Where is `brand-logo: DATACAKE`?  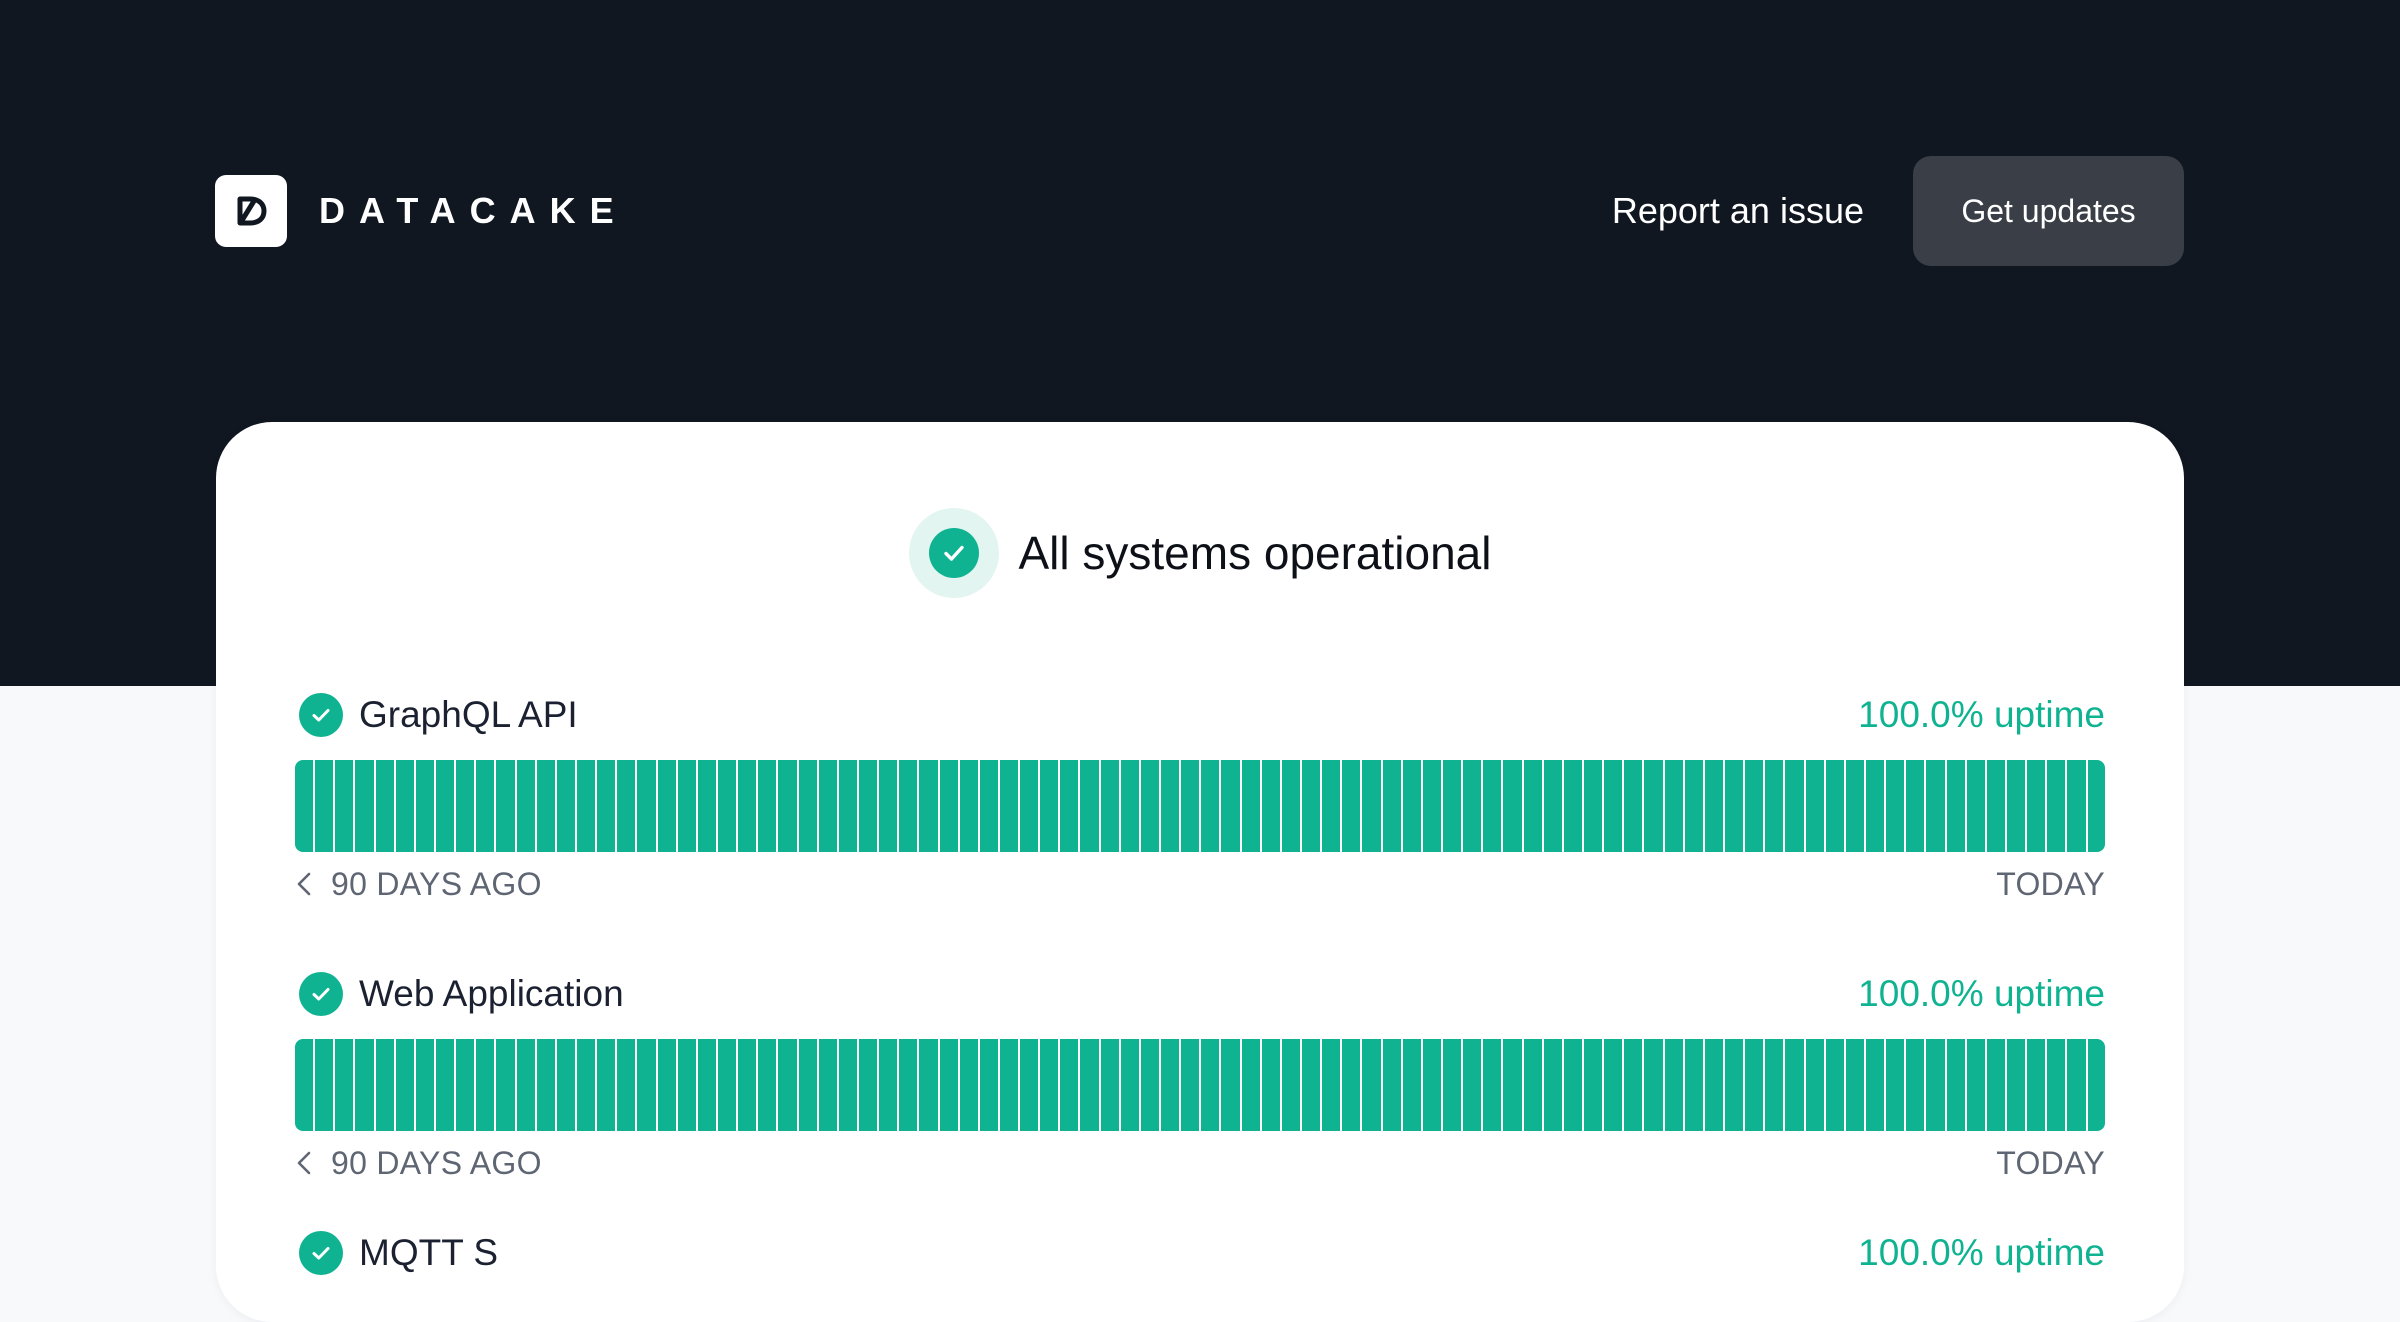 brand-logo: DATACAKE is located at coordinates (421, 211).